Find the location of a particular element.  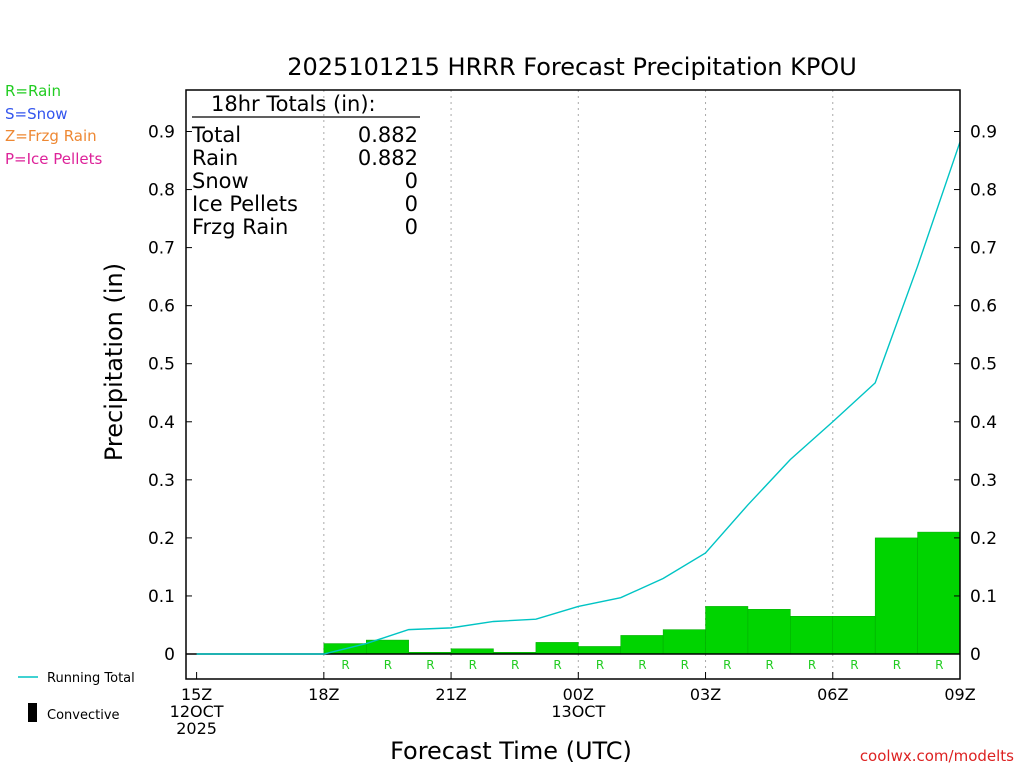

convective-legend-swatch is located at coordinates (32, 712).